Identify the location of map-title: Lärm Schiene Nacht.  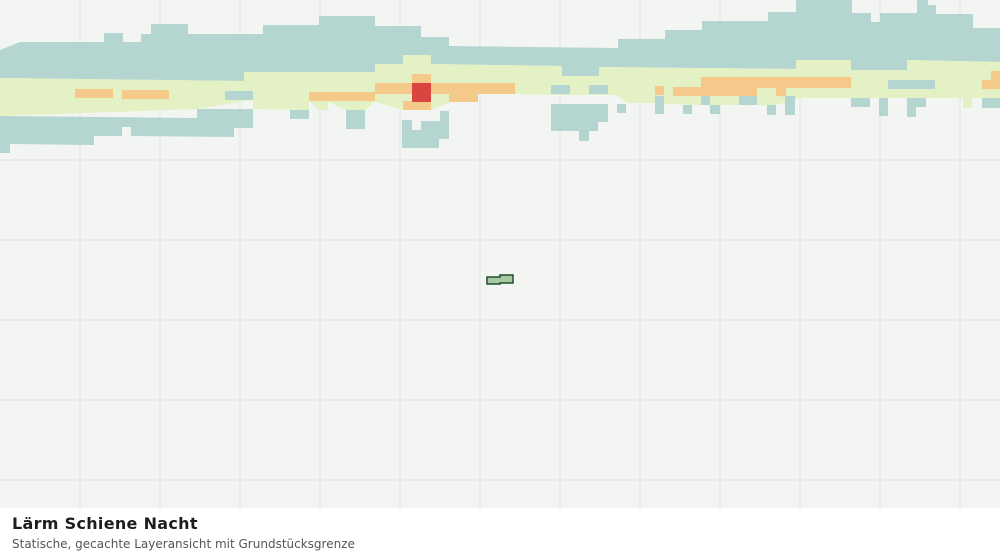
(105, 523).